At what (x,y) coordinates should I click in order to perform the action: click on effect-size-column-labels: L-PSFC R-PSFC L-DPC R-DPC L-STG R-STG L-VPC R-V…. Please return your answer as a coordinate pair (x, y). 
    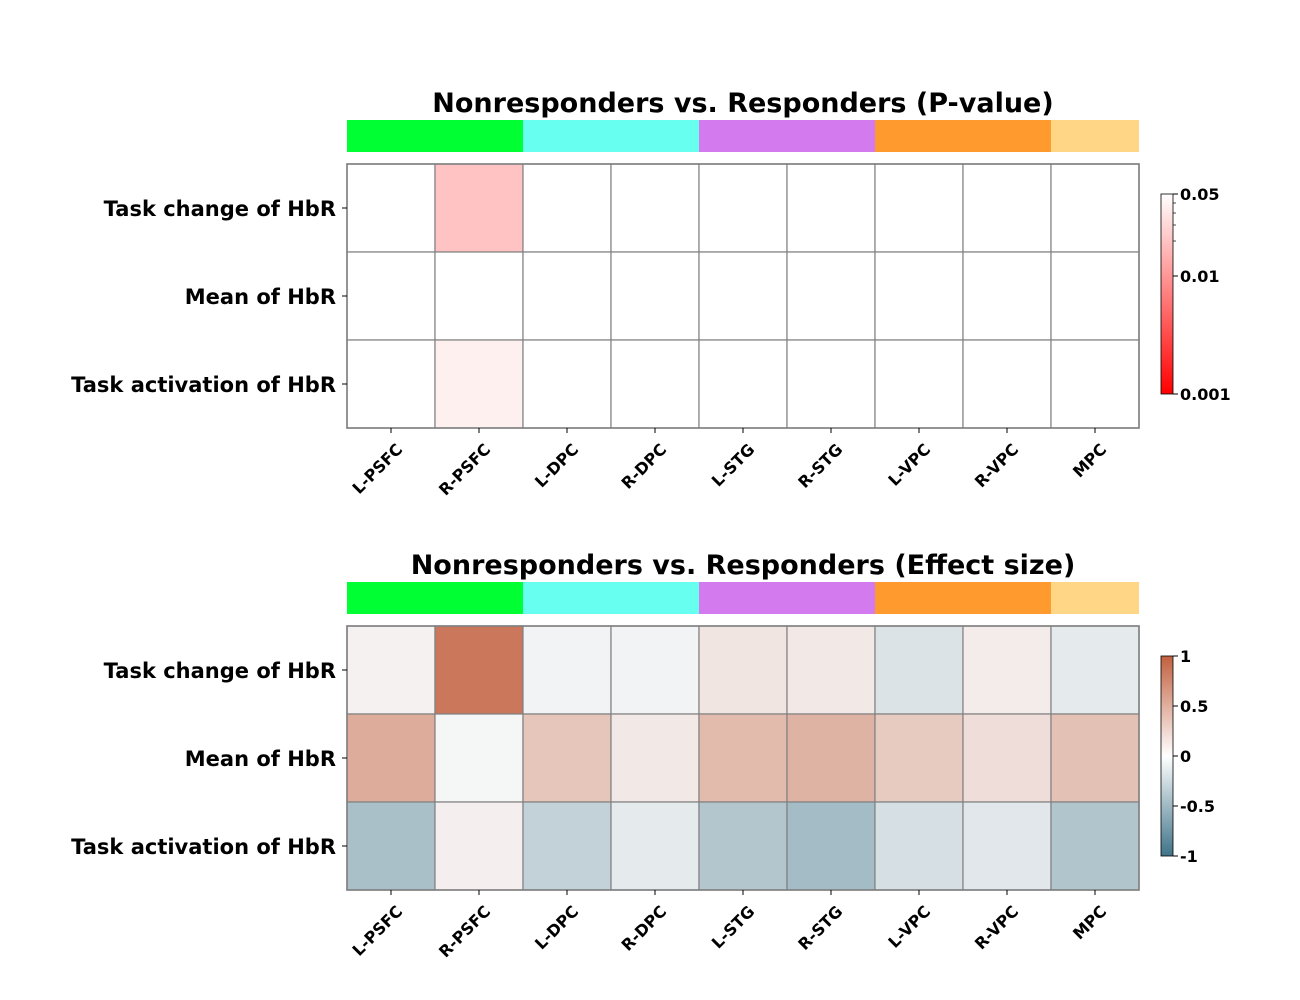
    Looking at the image, I should click on (729, 925).